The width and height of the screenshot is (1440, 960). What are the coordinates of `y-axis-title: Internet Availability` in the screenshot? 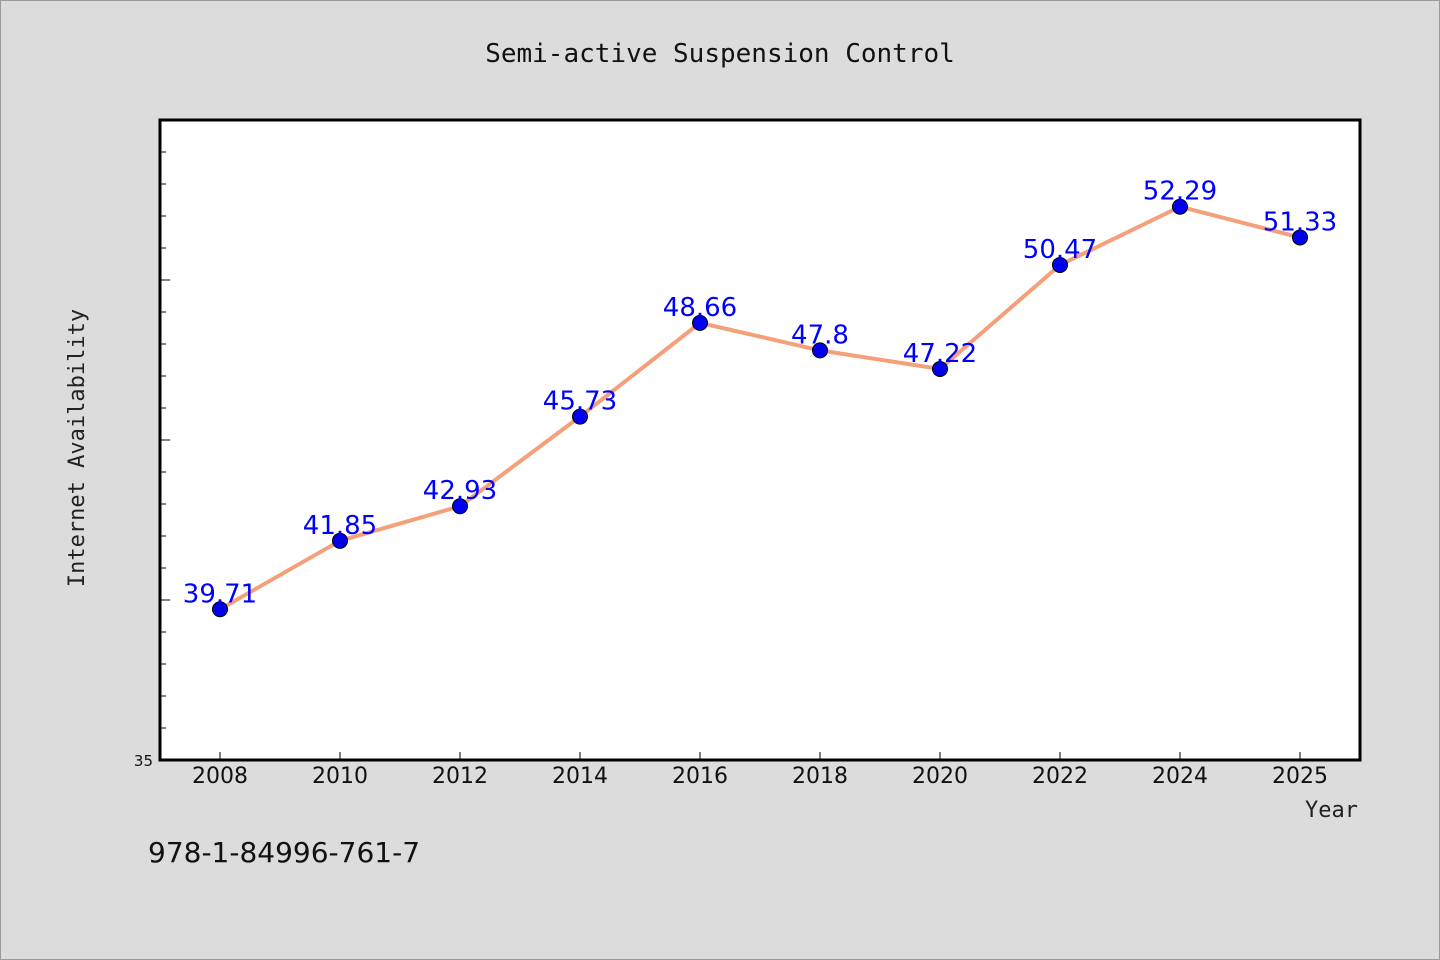 It's located at (77, 448).